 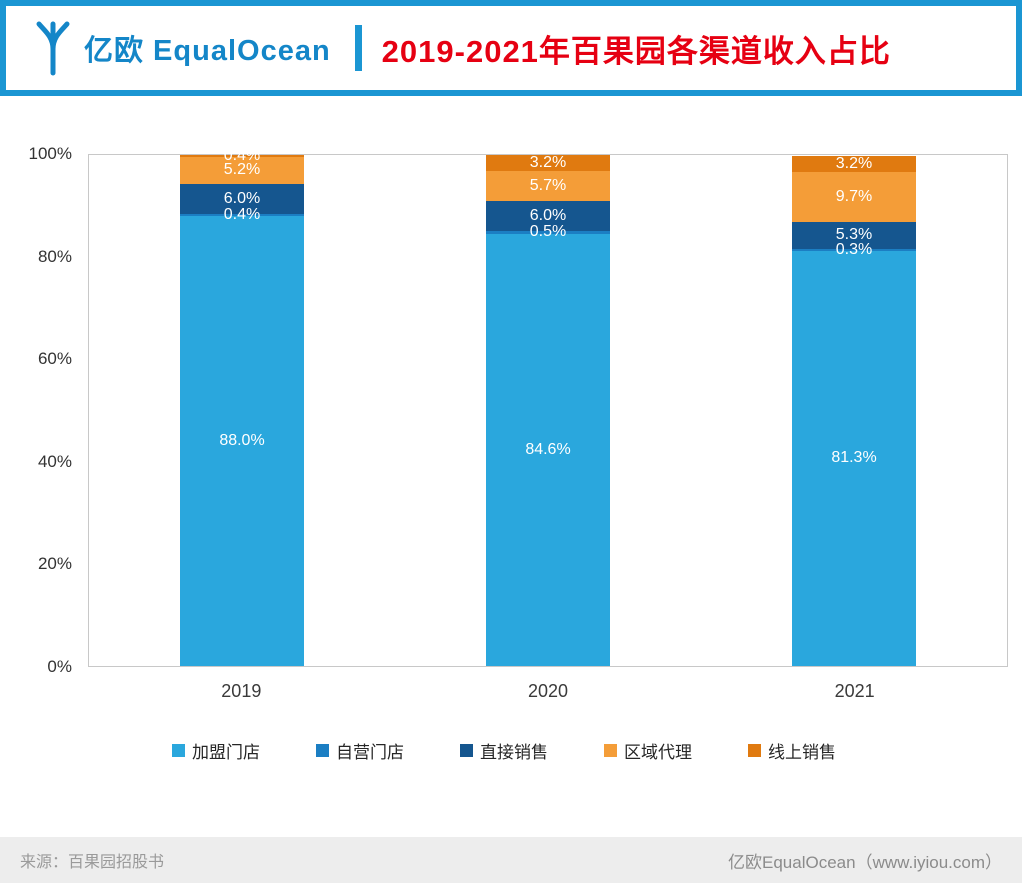 I want to click on bar-value-label: 81.3%, so click(x=854, y=458).